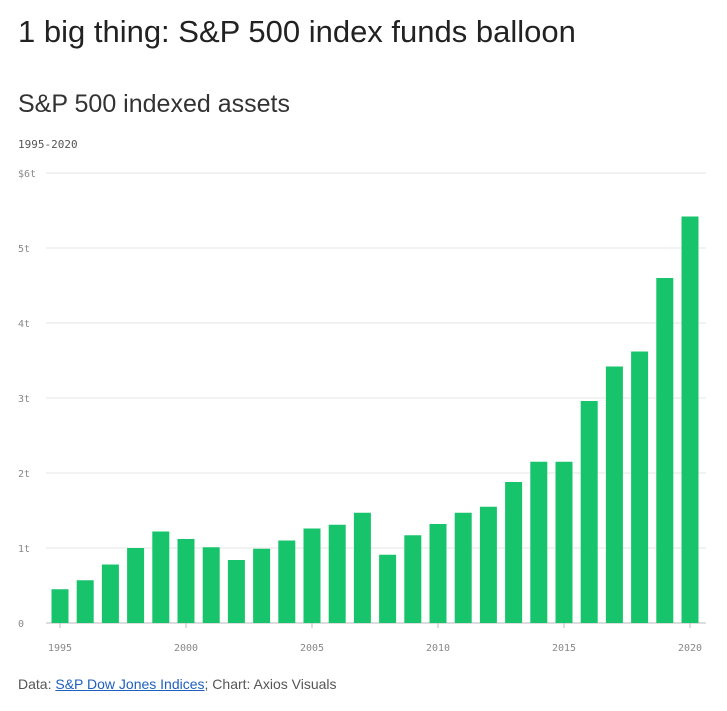 This screenshot has width=727, height=711. I want to click on y-tick-label: 0, so click(21, 624).